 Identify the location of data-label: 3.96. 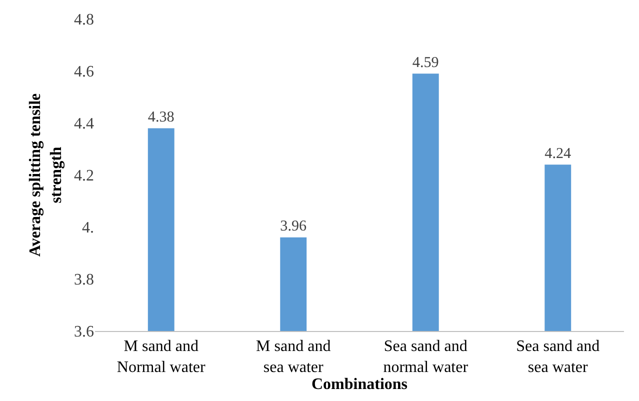
(294, 226).